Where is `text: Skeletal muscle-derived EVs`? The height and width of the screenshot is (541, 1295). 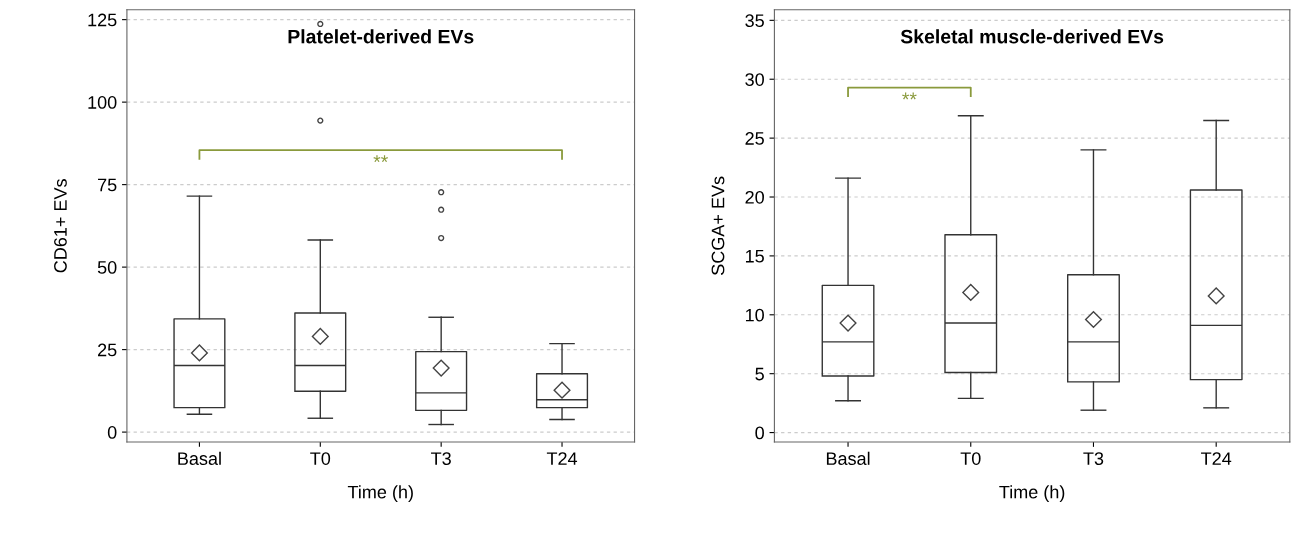
text: Skeletal muscle-derived EVs is located at coordinates (1032, 36).